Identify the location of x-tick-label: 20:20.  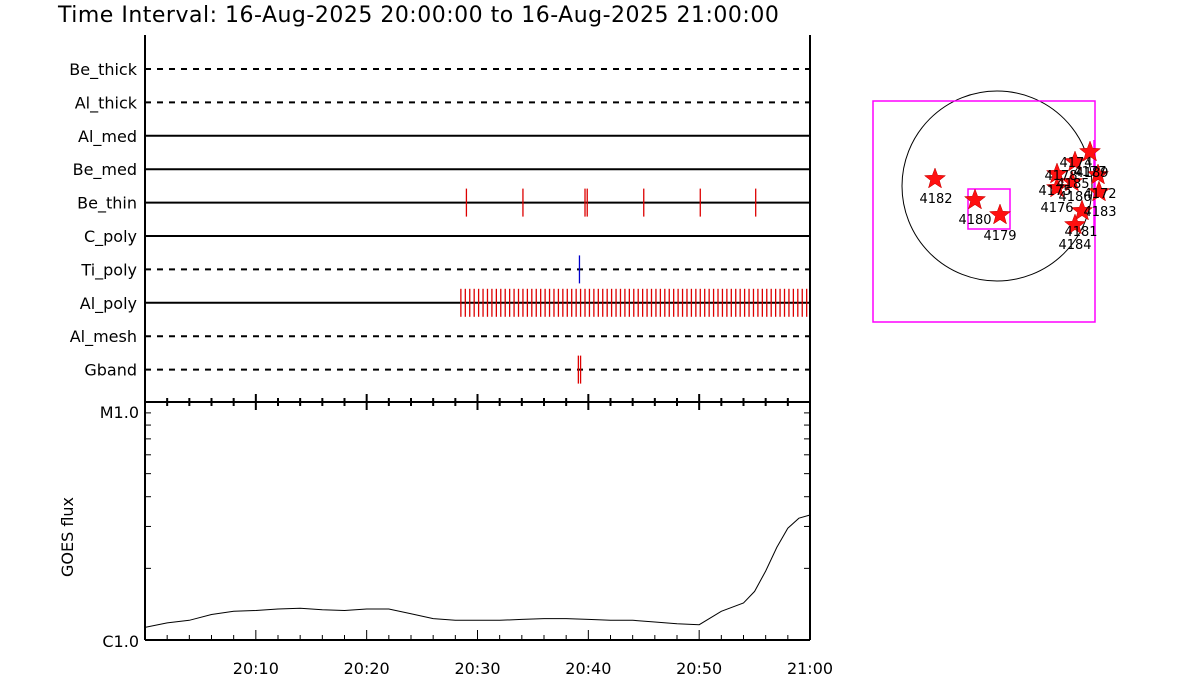
(367, 668).